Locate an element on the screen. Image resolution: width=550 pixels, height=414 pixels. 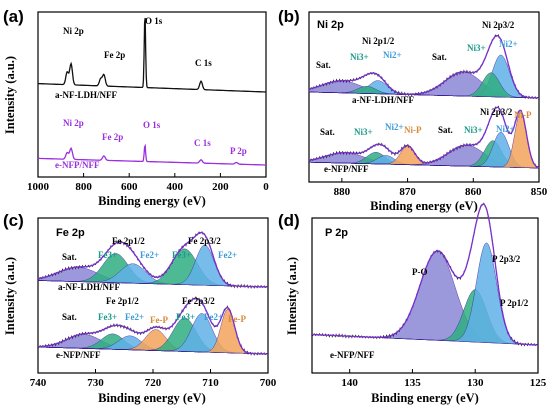
xtick-label: 600 is located at coordinates (129, 187).